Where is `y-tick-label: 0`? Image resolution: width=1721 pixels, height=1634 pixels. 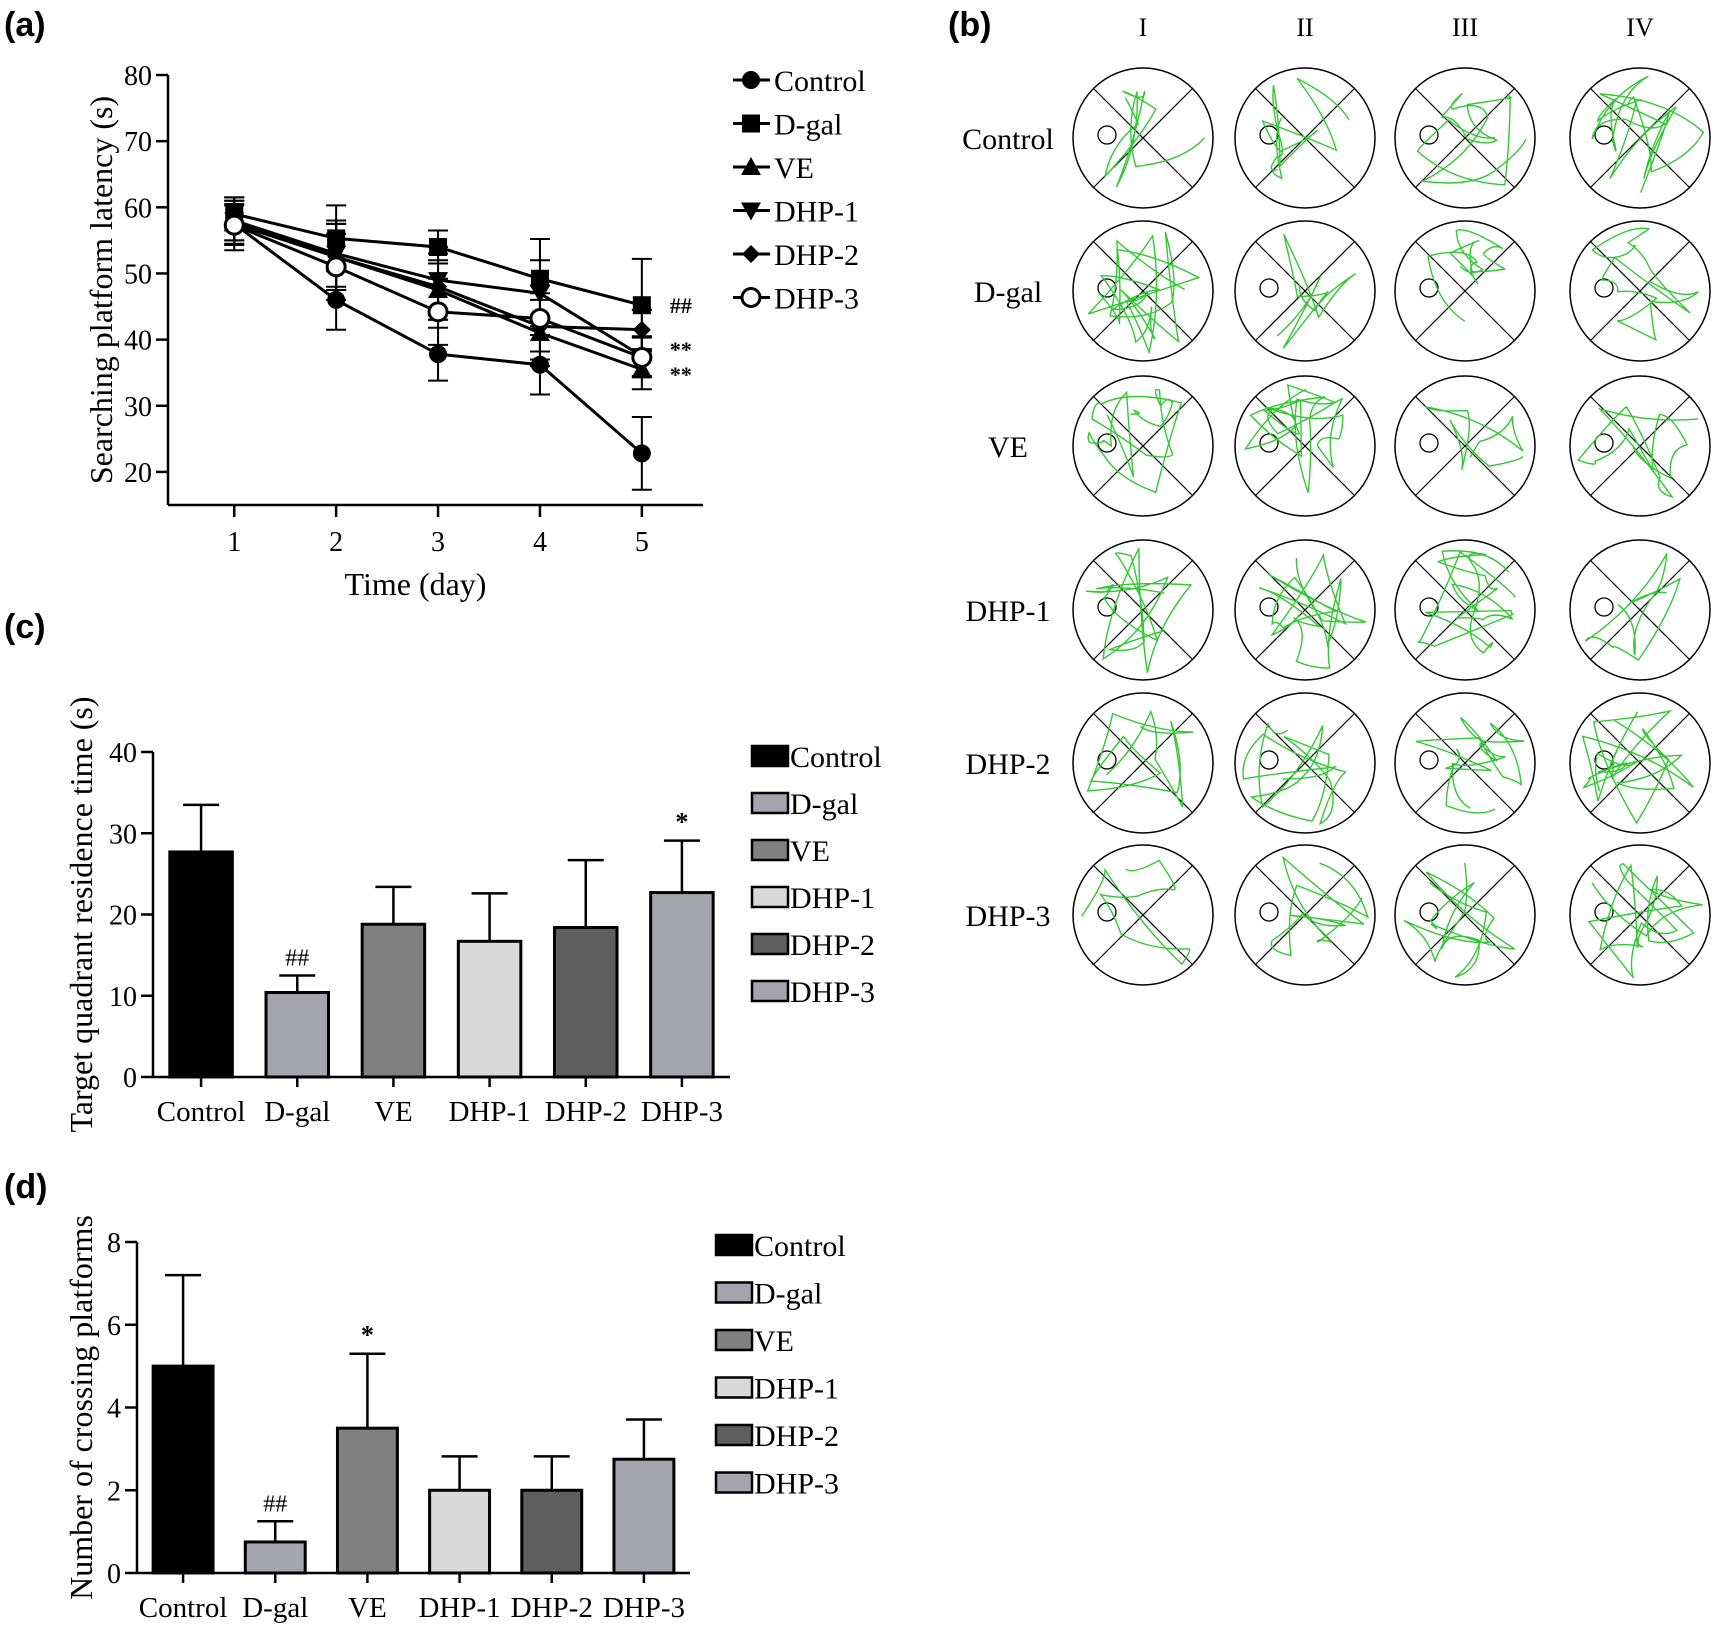
y-tick-label: 0 is located at coordinates (114, 1574).